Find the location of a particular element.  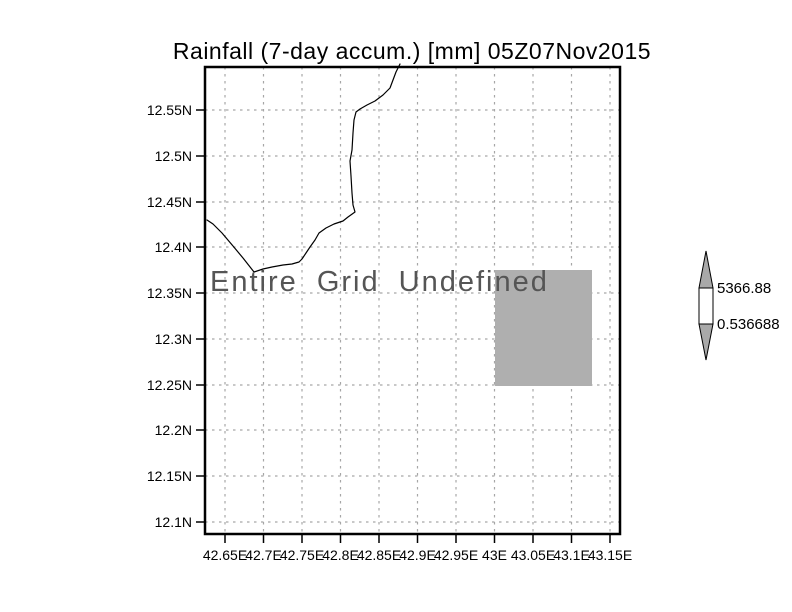

colorbar-max-label: 5366.88 is located at coordinates (744, 288).